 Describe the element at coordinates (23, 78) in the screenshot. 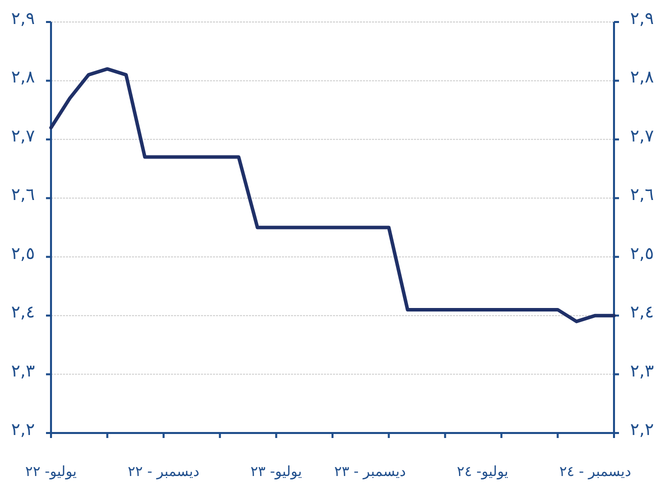

I see `y-tick-label: ٢,٨` at that location.